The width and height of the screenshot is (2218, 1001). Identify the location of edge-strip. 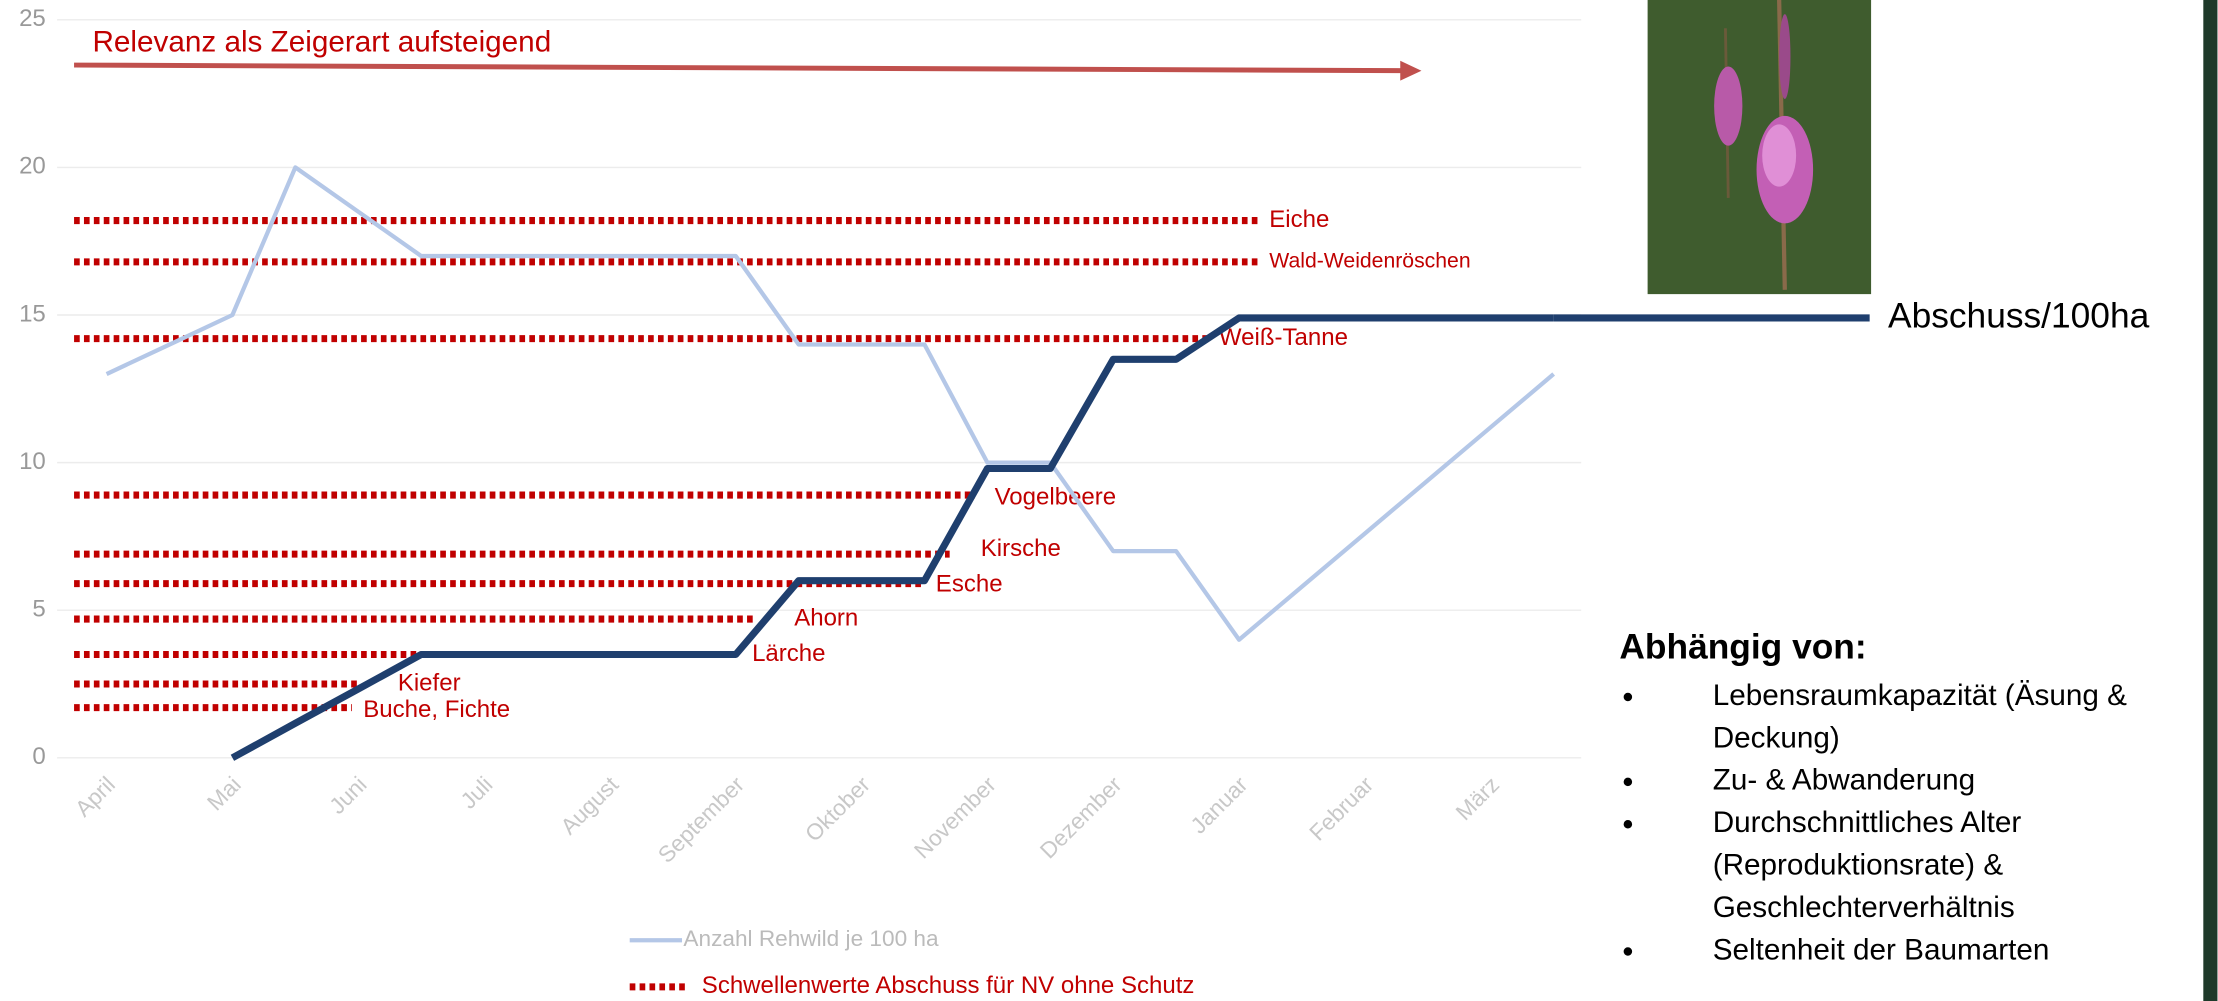
(2210, 500).